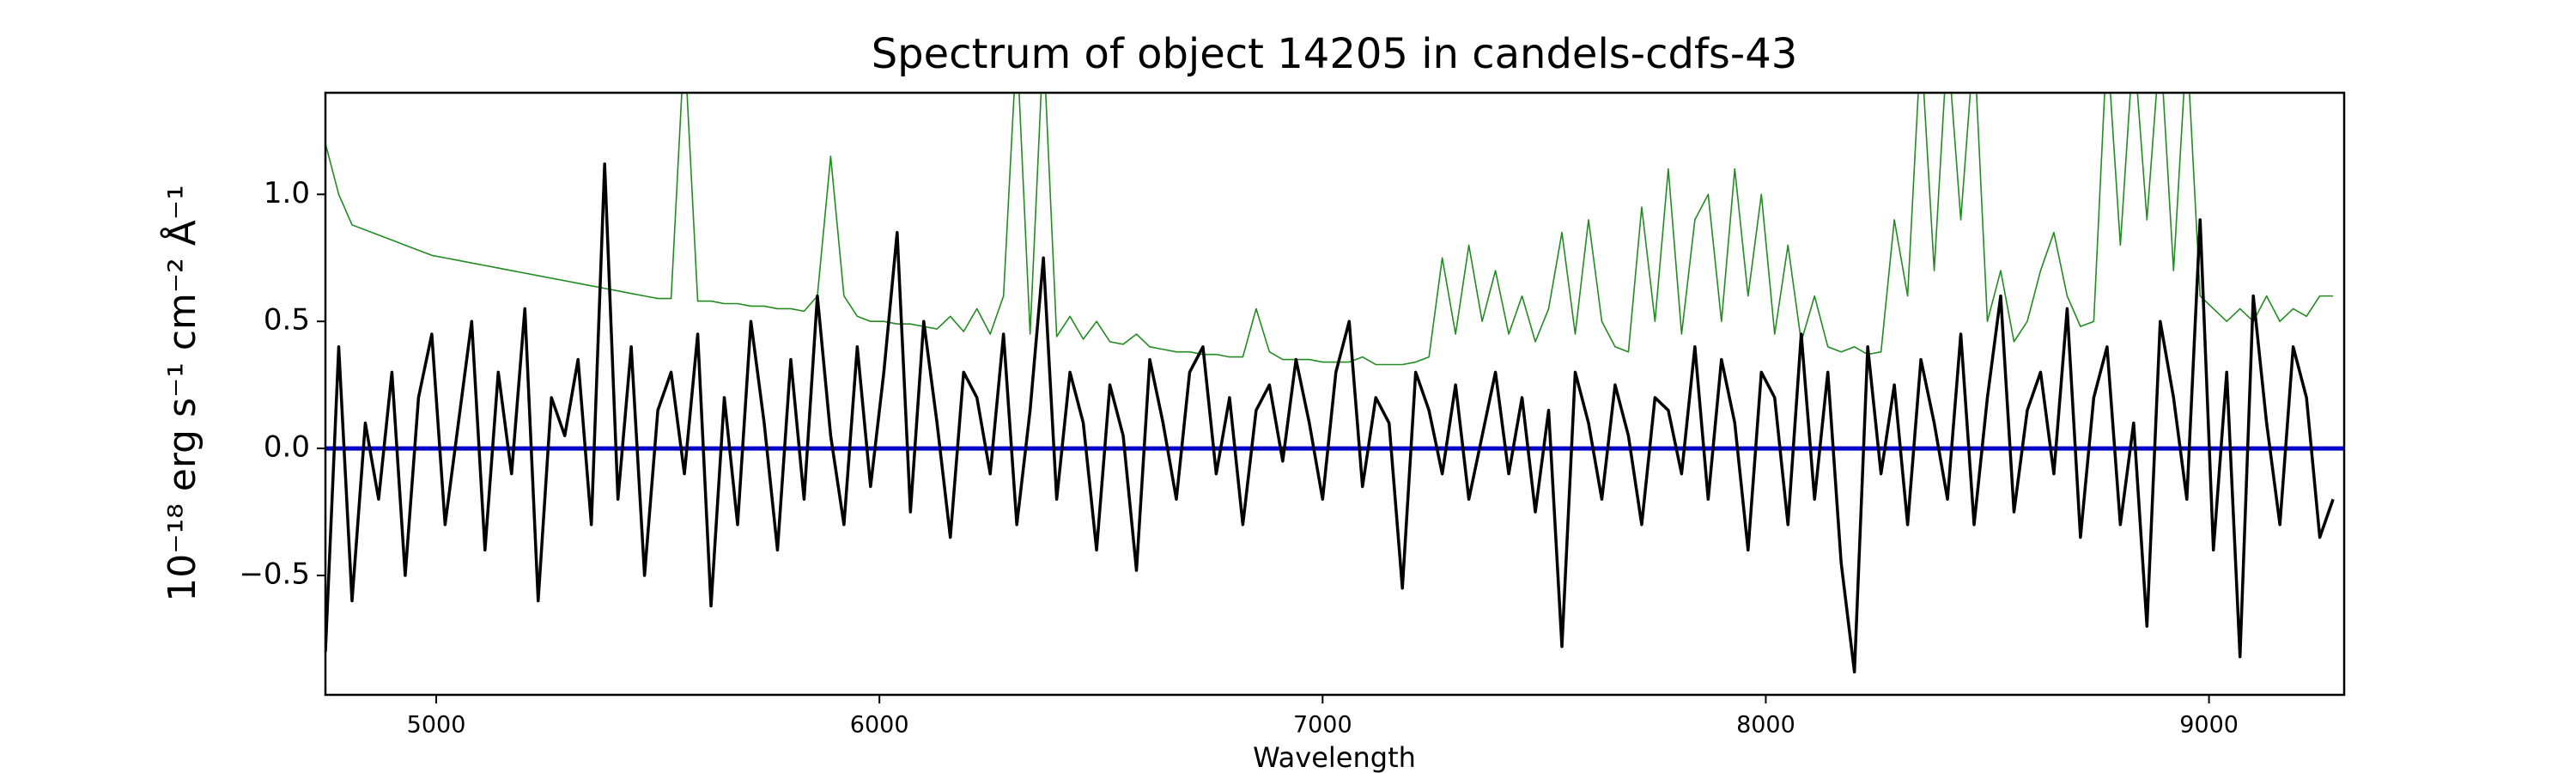 The image size is (2576, 773). I want to click on x-tick-label: 5000, so click(436, 725).